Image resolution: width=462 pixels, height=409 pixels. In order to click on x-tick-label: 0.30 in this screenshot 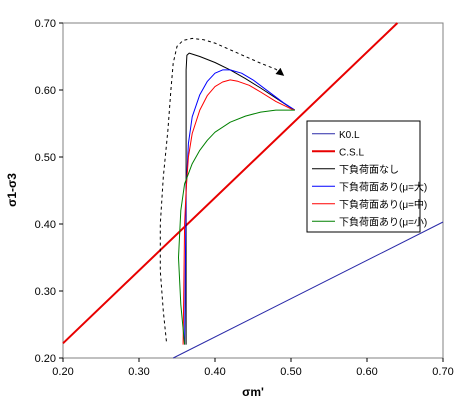, I will do `click(138, 372)`.